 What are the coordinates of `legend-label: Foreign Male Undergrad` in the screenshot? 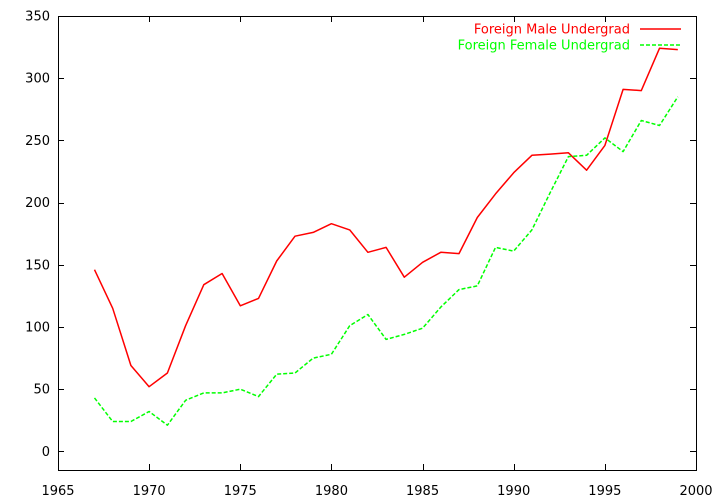 It's located at (552, 30).